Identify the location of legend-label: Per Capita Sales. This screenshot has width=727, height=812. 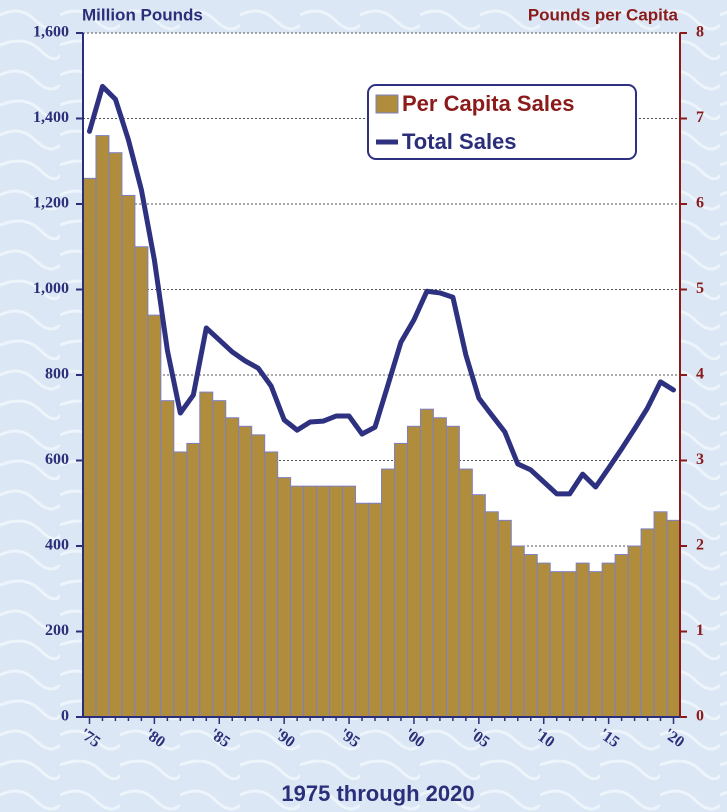
(488, 103).